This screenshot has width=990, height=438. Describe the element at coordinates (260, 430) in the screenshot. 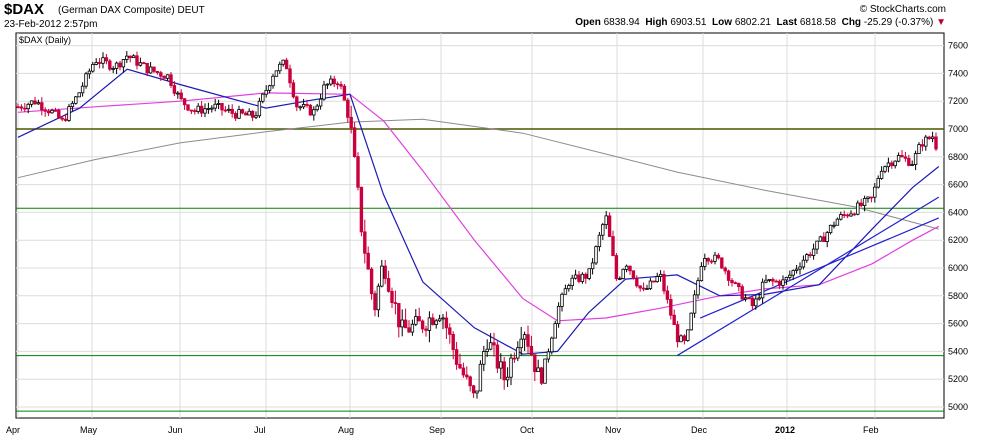

I see `x-tick-label: Jul` at that location.